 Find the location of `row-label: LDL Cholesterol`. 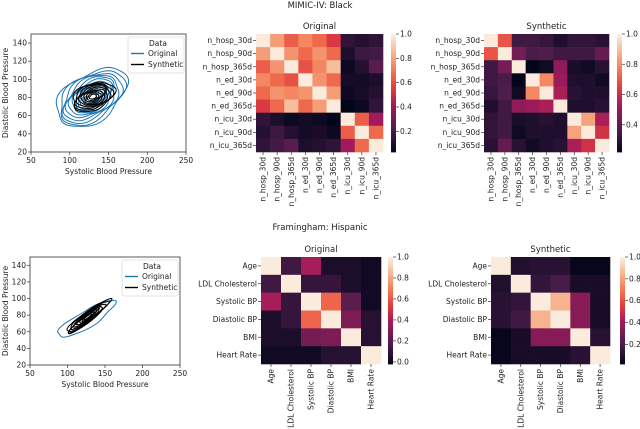

row-label: LDL Cholesterol is located at coordinates (227, 283).